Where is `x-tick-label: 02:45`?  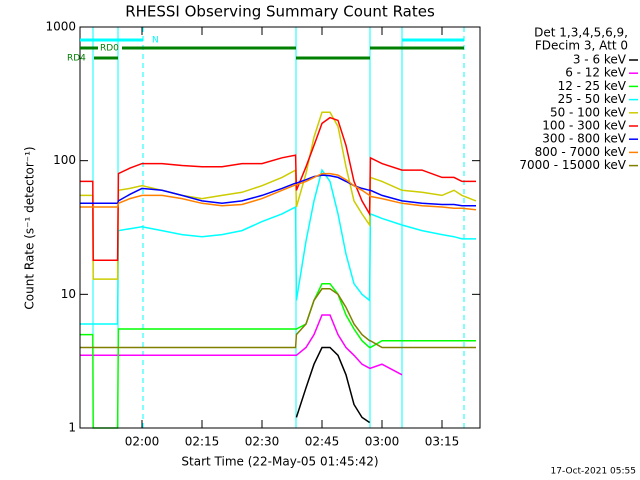
x-tick-label: 02:45 is located at coordinates (322, 442).